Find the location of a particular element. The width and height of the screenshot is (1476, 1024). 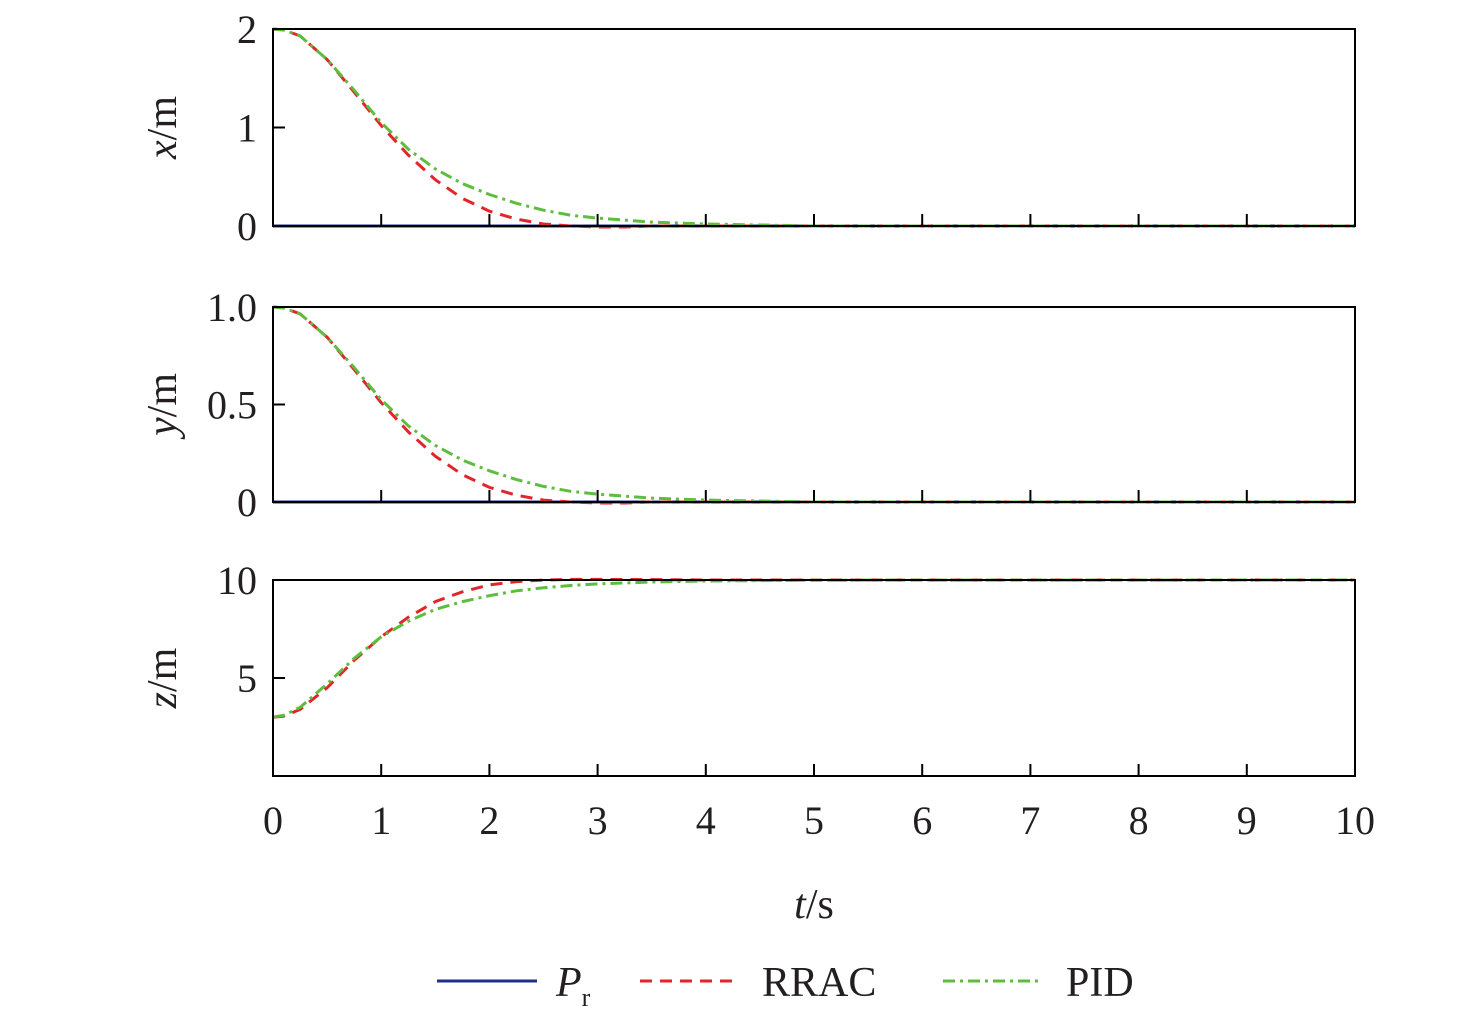

x-tick-label: 8 is located at coordinates (1139, 820).